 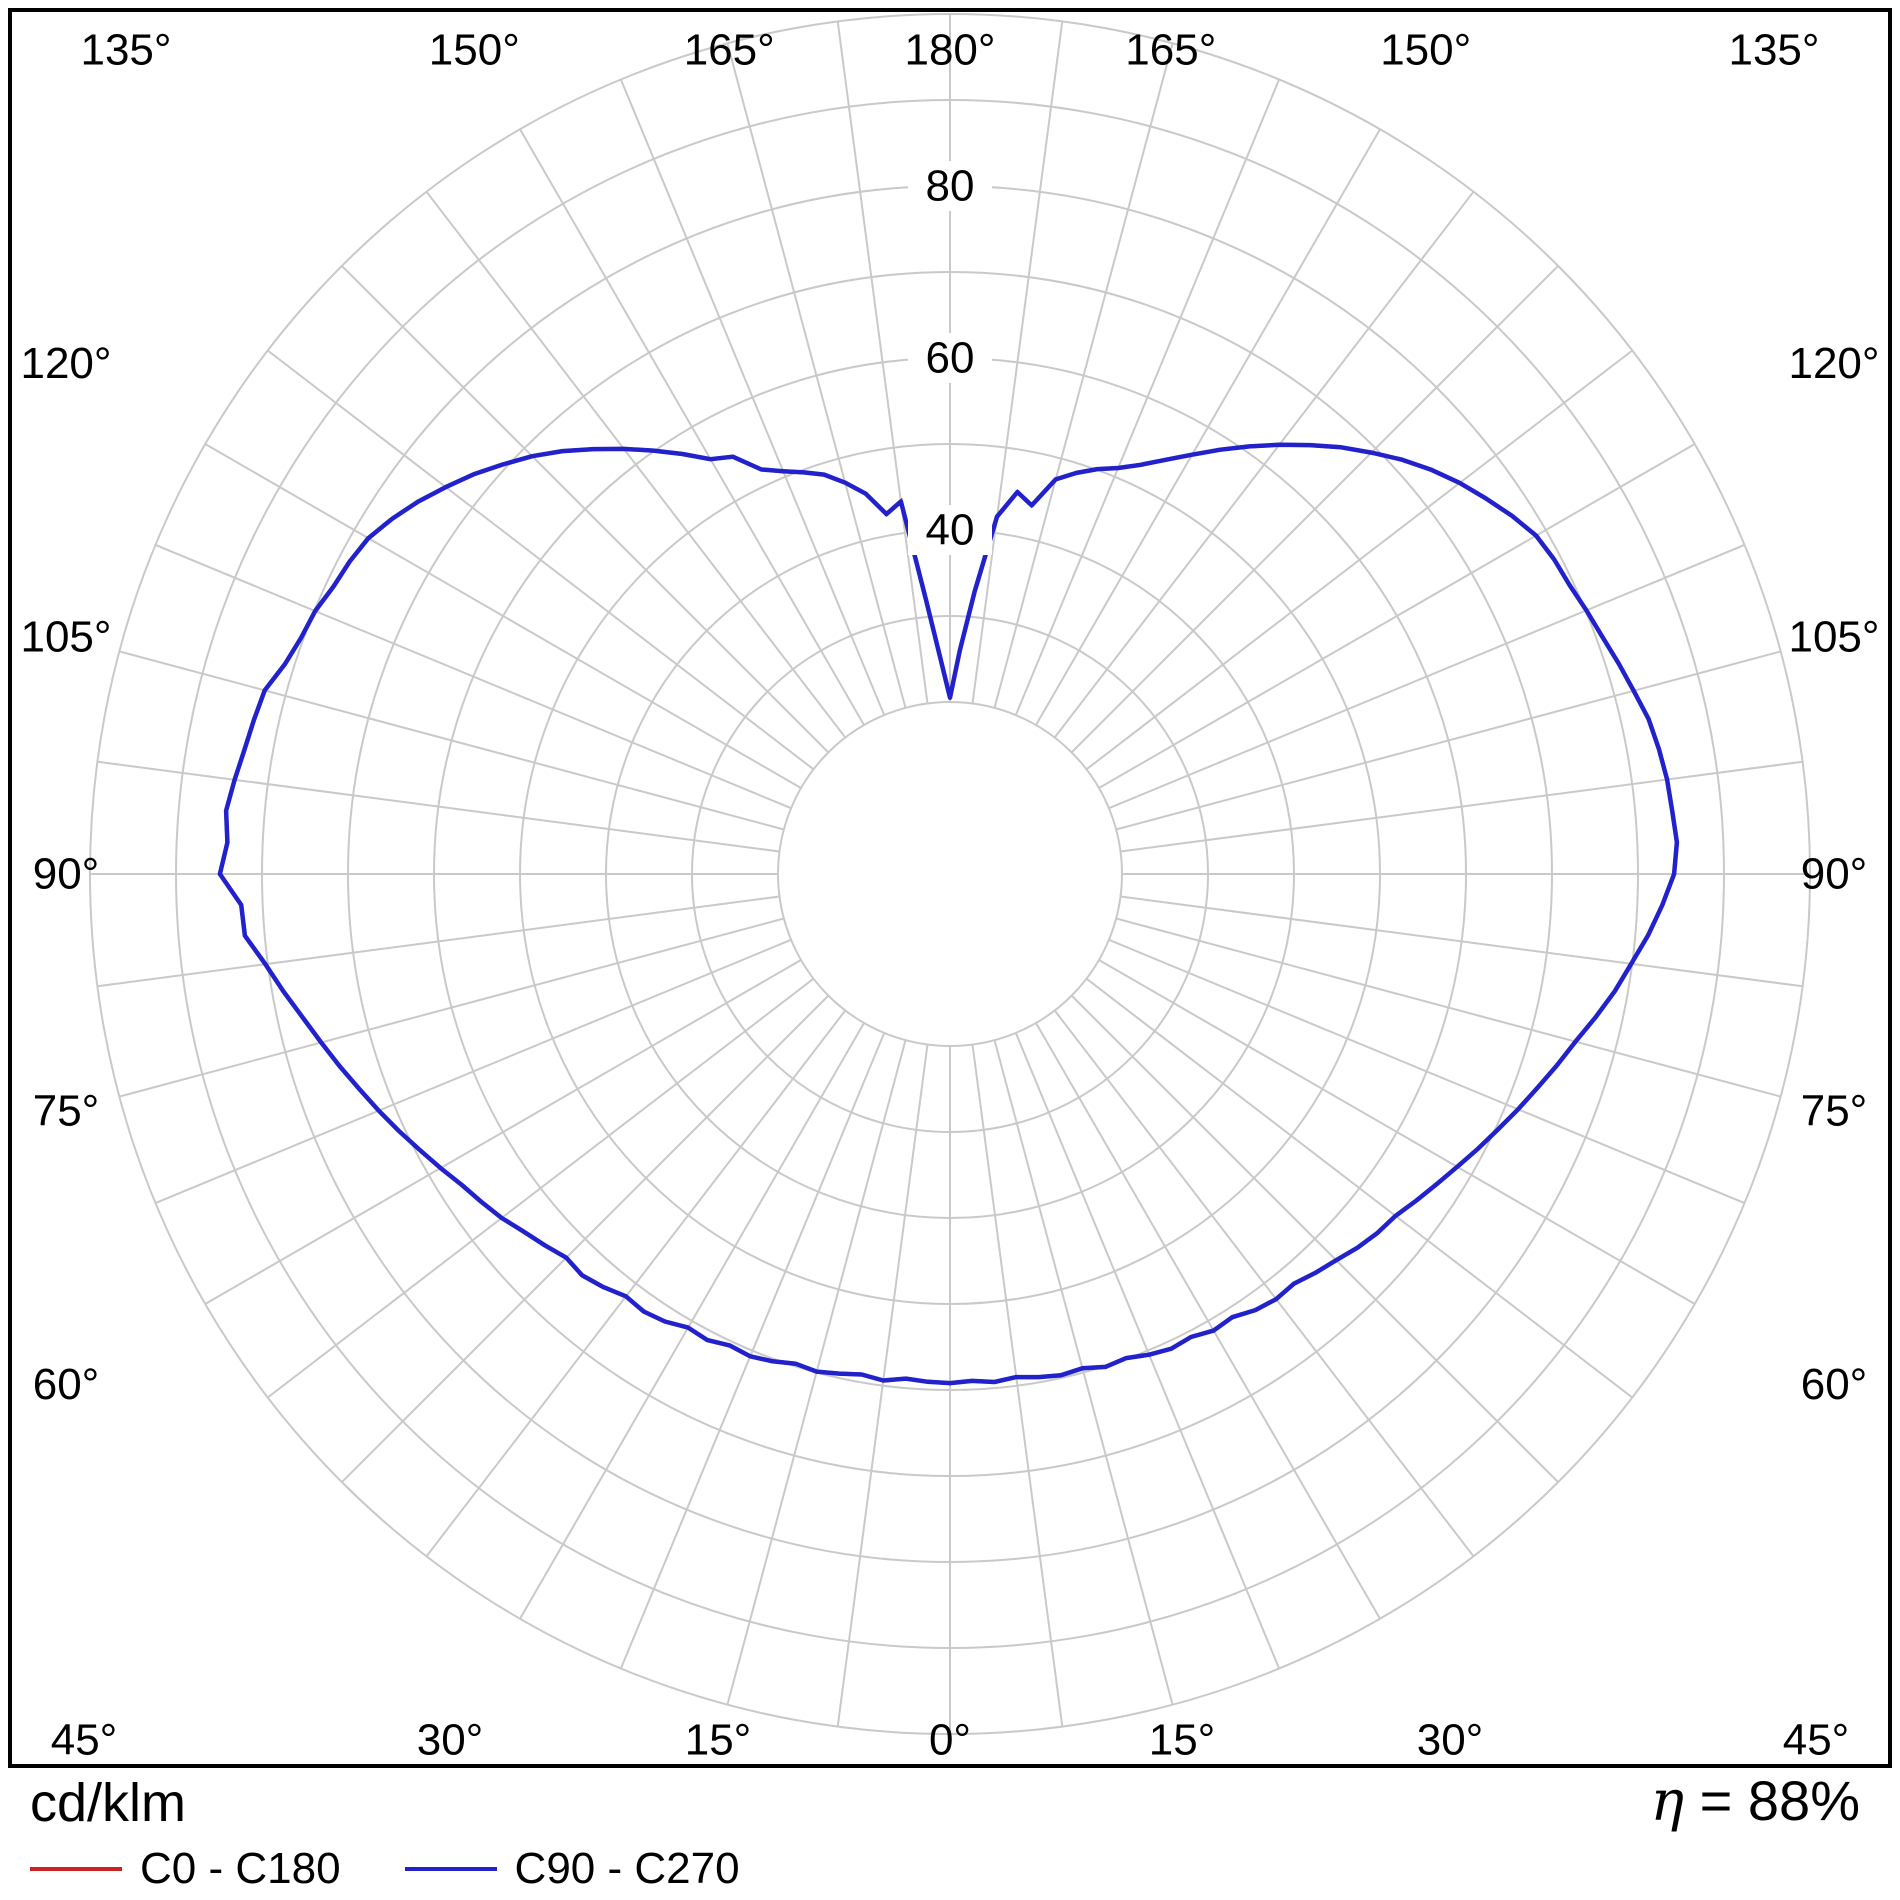 I want to click on eta-symbol: η, so click(x=1667, y=1801).